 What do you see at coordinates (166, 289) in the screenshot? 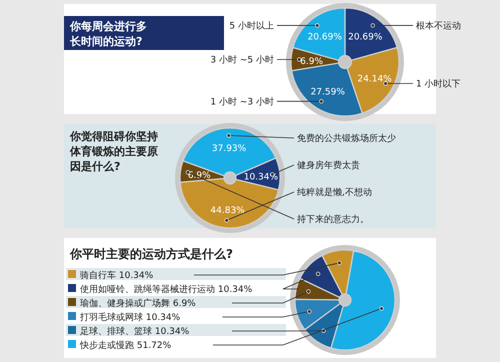
I see `legend-label: 使用如哑铃、跳绳等器械进行运动 10.34%` at bounding box center [166, 289].